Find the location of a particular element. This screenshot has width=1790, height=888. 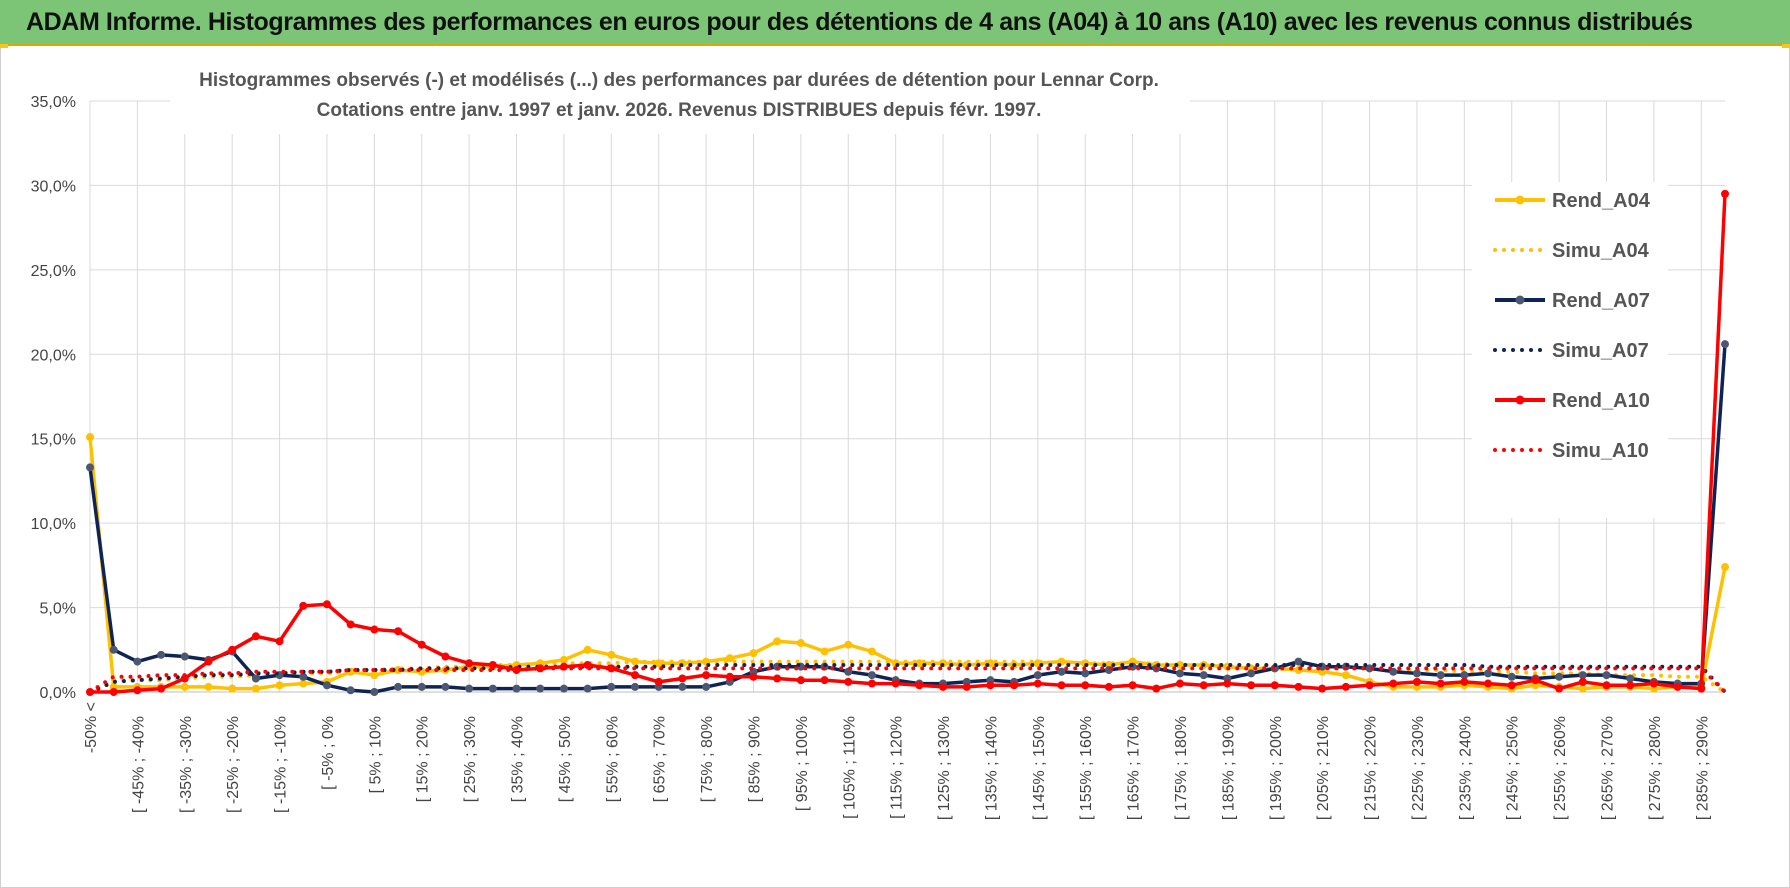

x-tick-label: [ 95% ; 100% is located at coordinates (802, 763).